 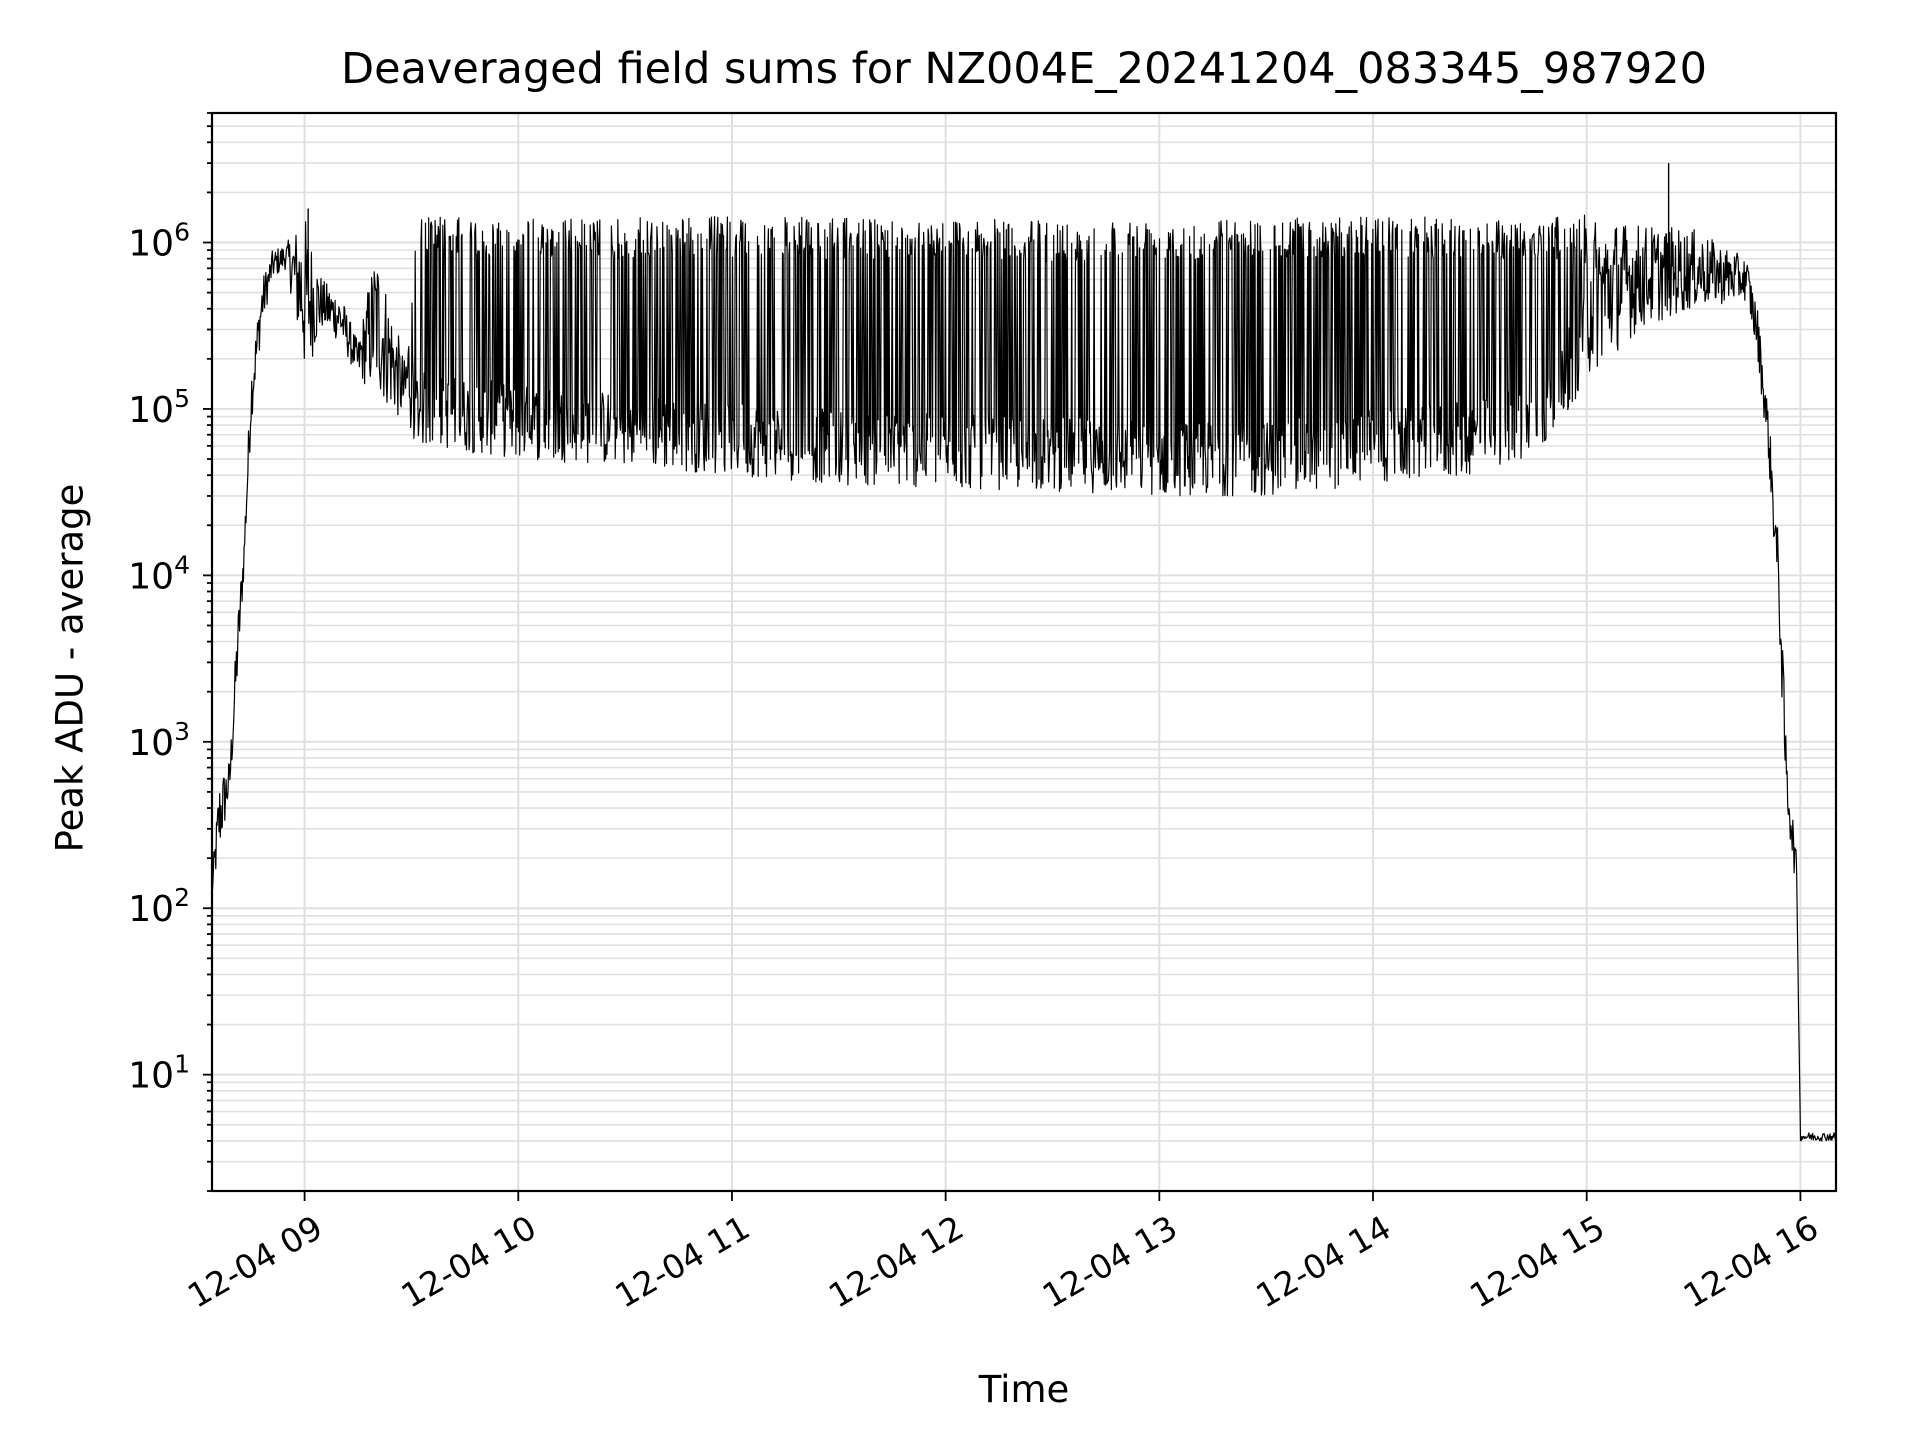 I want to click on x-tick-label: 12-04 13, so click(x=1110, y=1262).